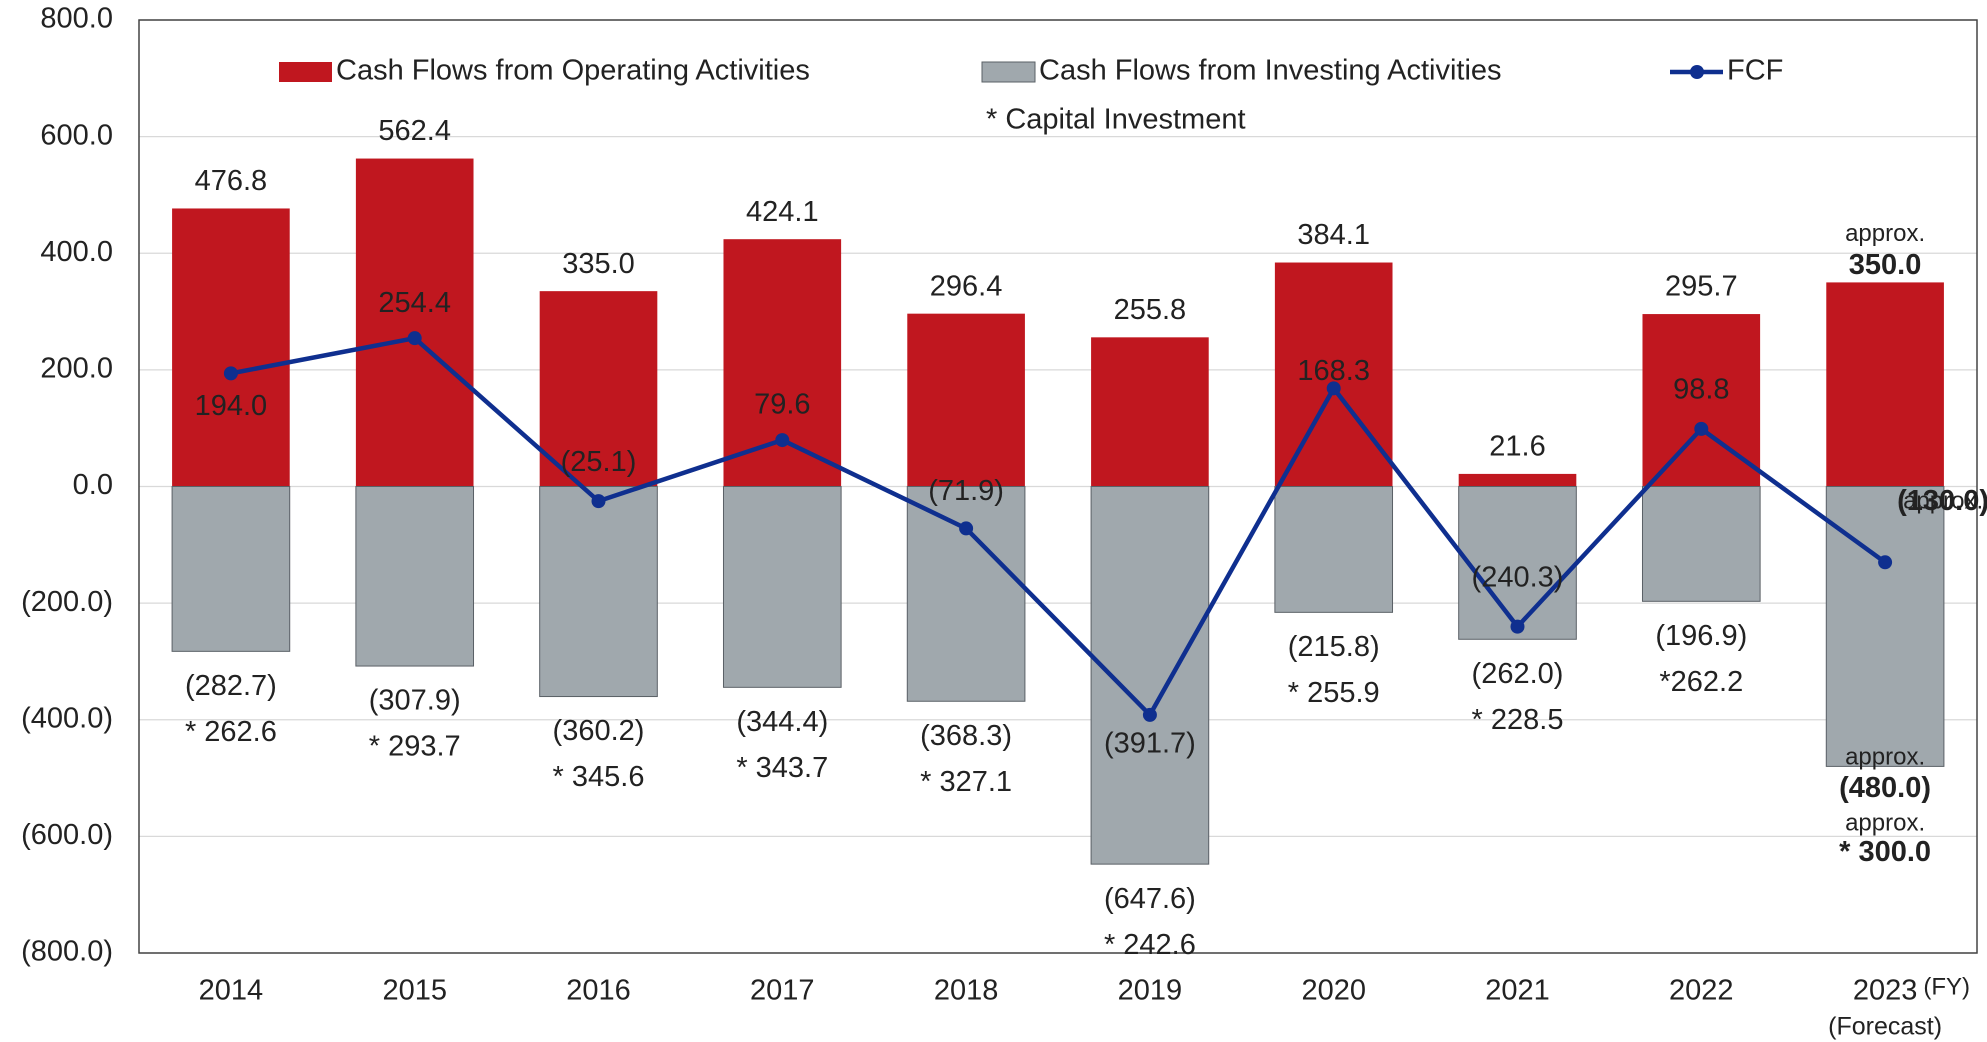 The image size is (1987, 1042). I want to click on x-tick-label: 2023, so click(1885, 991).